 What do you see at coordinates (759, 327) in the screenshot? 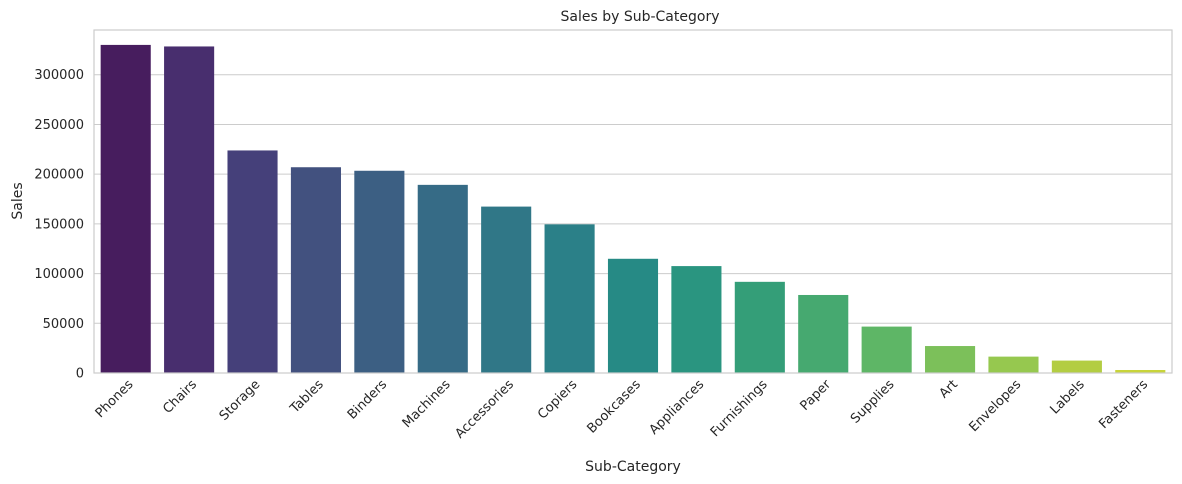
I see `bar-furnishings` at bounding box center [759, 327].